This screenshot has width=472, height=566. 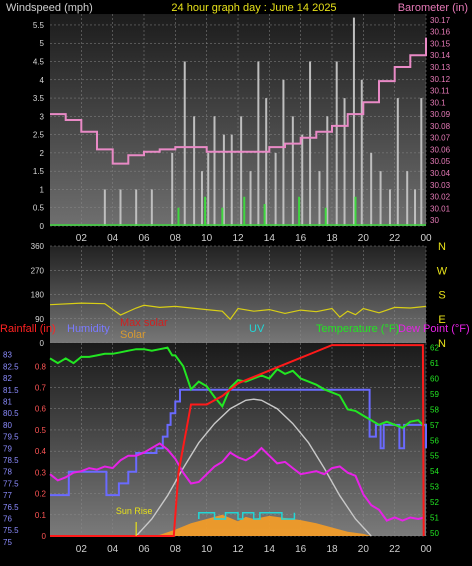 I want to click on windspeed-tick-label: 1, so click(x=42, y=189).